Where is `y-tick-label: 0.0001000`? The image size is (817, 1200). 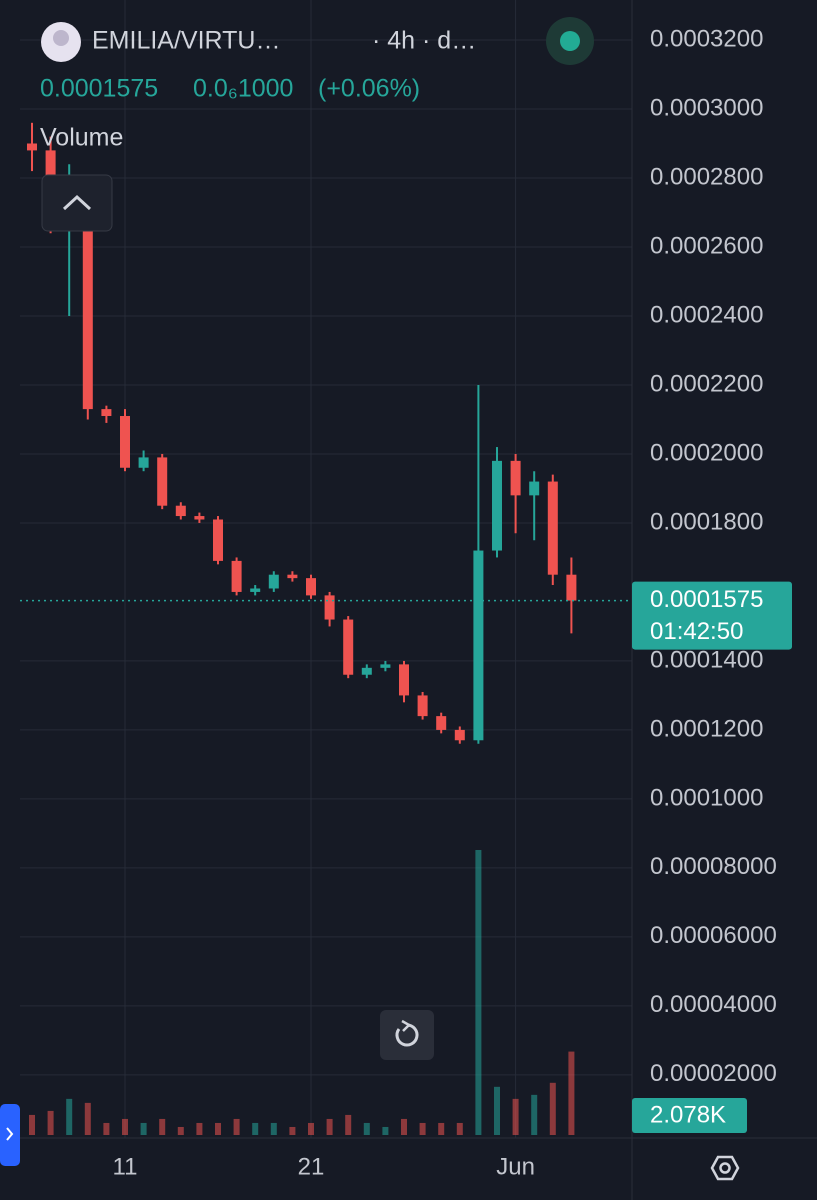 y-tick-label: 0.0001000 is located at coordinates (706, 797).